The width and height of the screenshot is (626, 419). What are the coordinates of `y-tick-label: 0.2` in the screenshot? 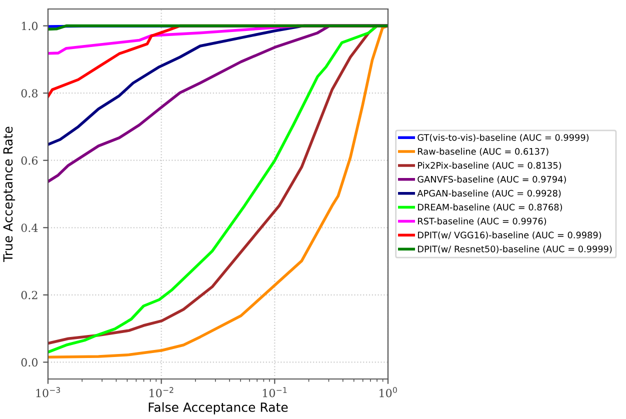 It's located at (29, 295).